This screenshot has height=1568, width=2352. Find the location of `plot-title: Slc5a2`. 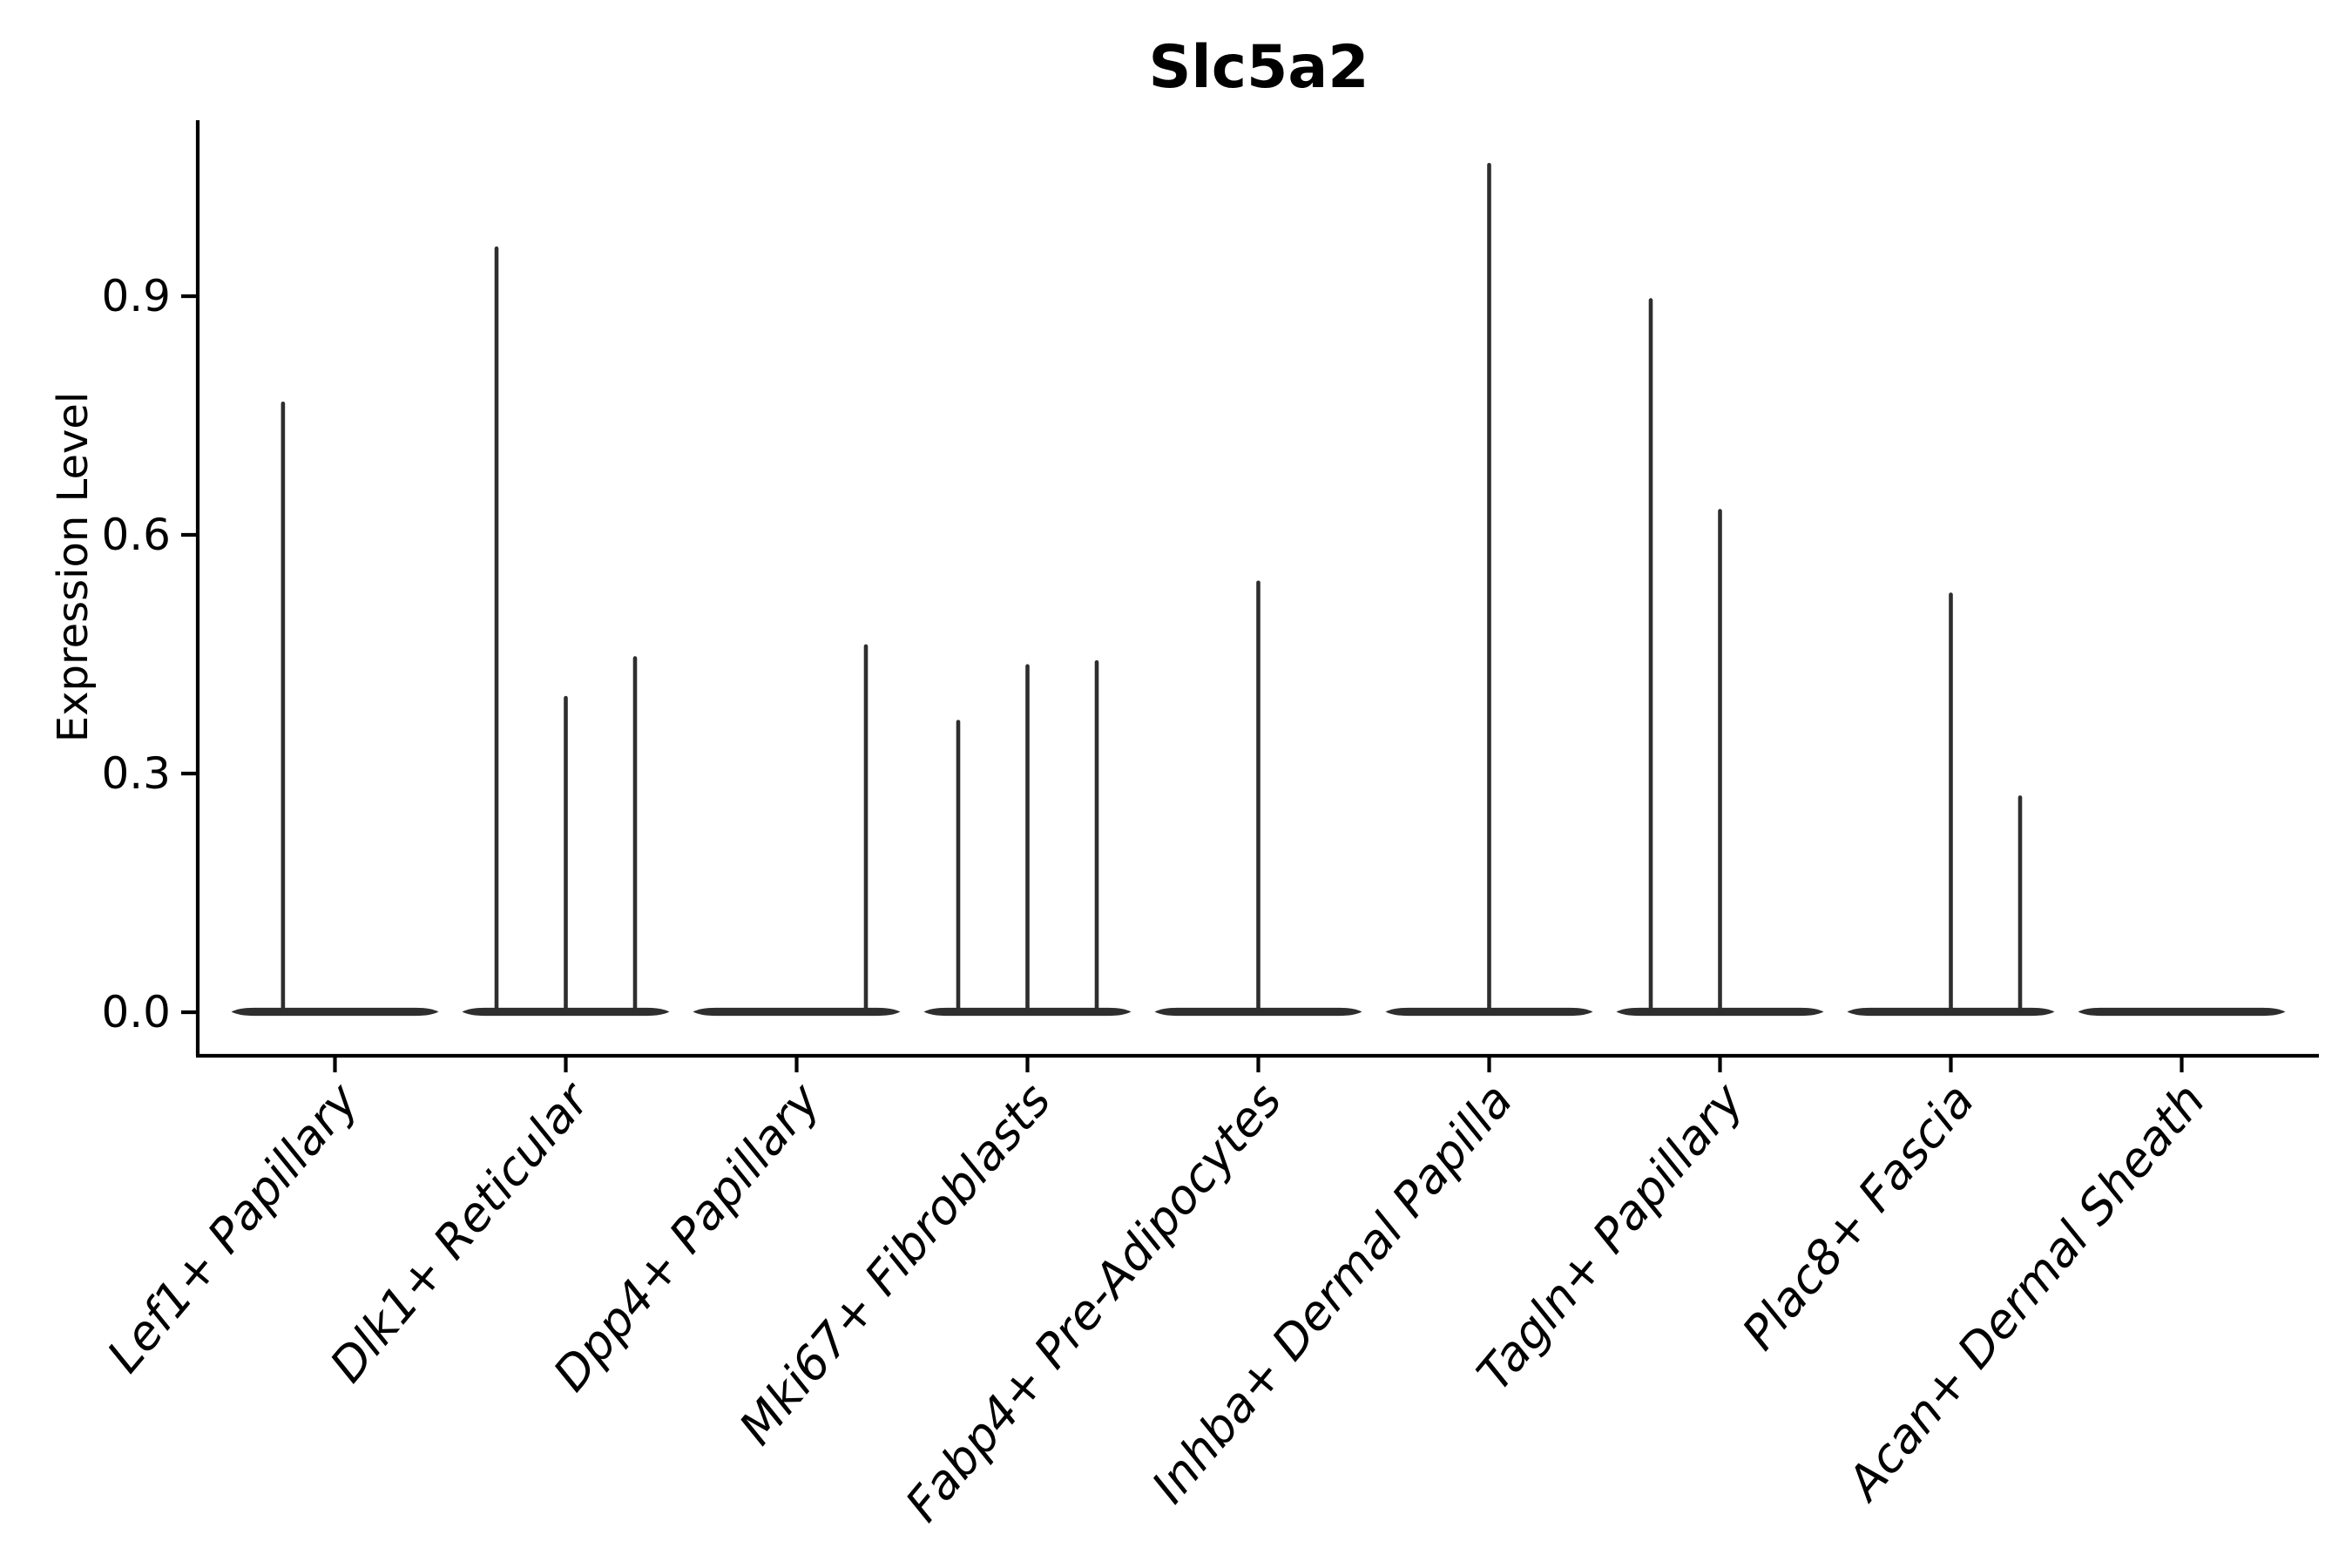

plot-title: Slc5a2 is located at coordinates (1258, 67).